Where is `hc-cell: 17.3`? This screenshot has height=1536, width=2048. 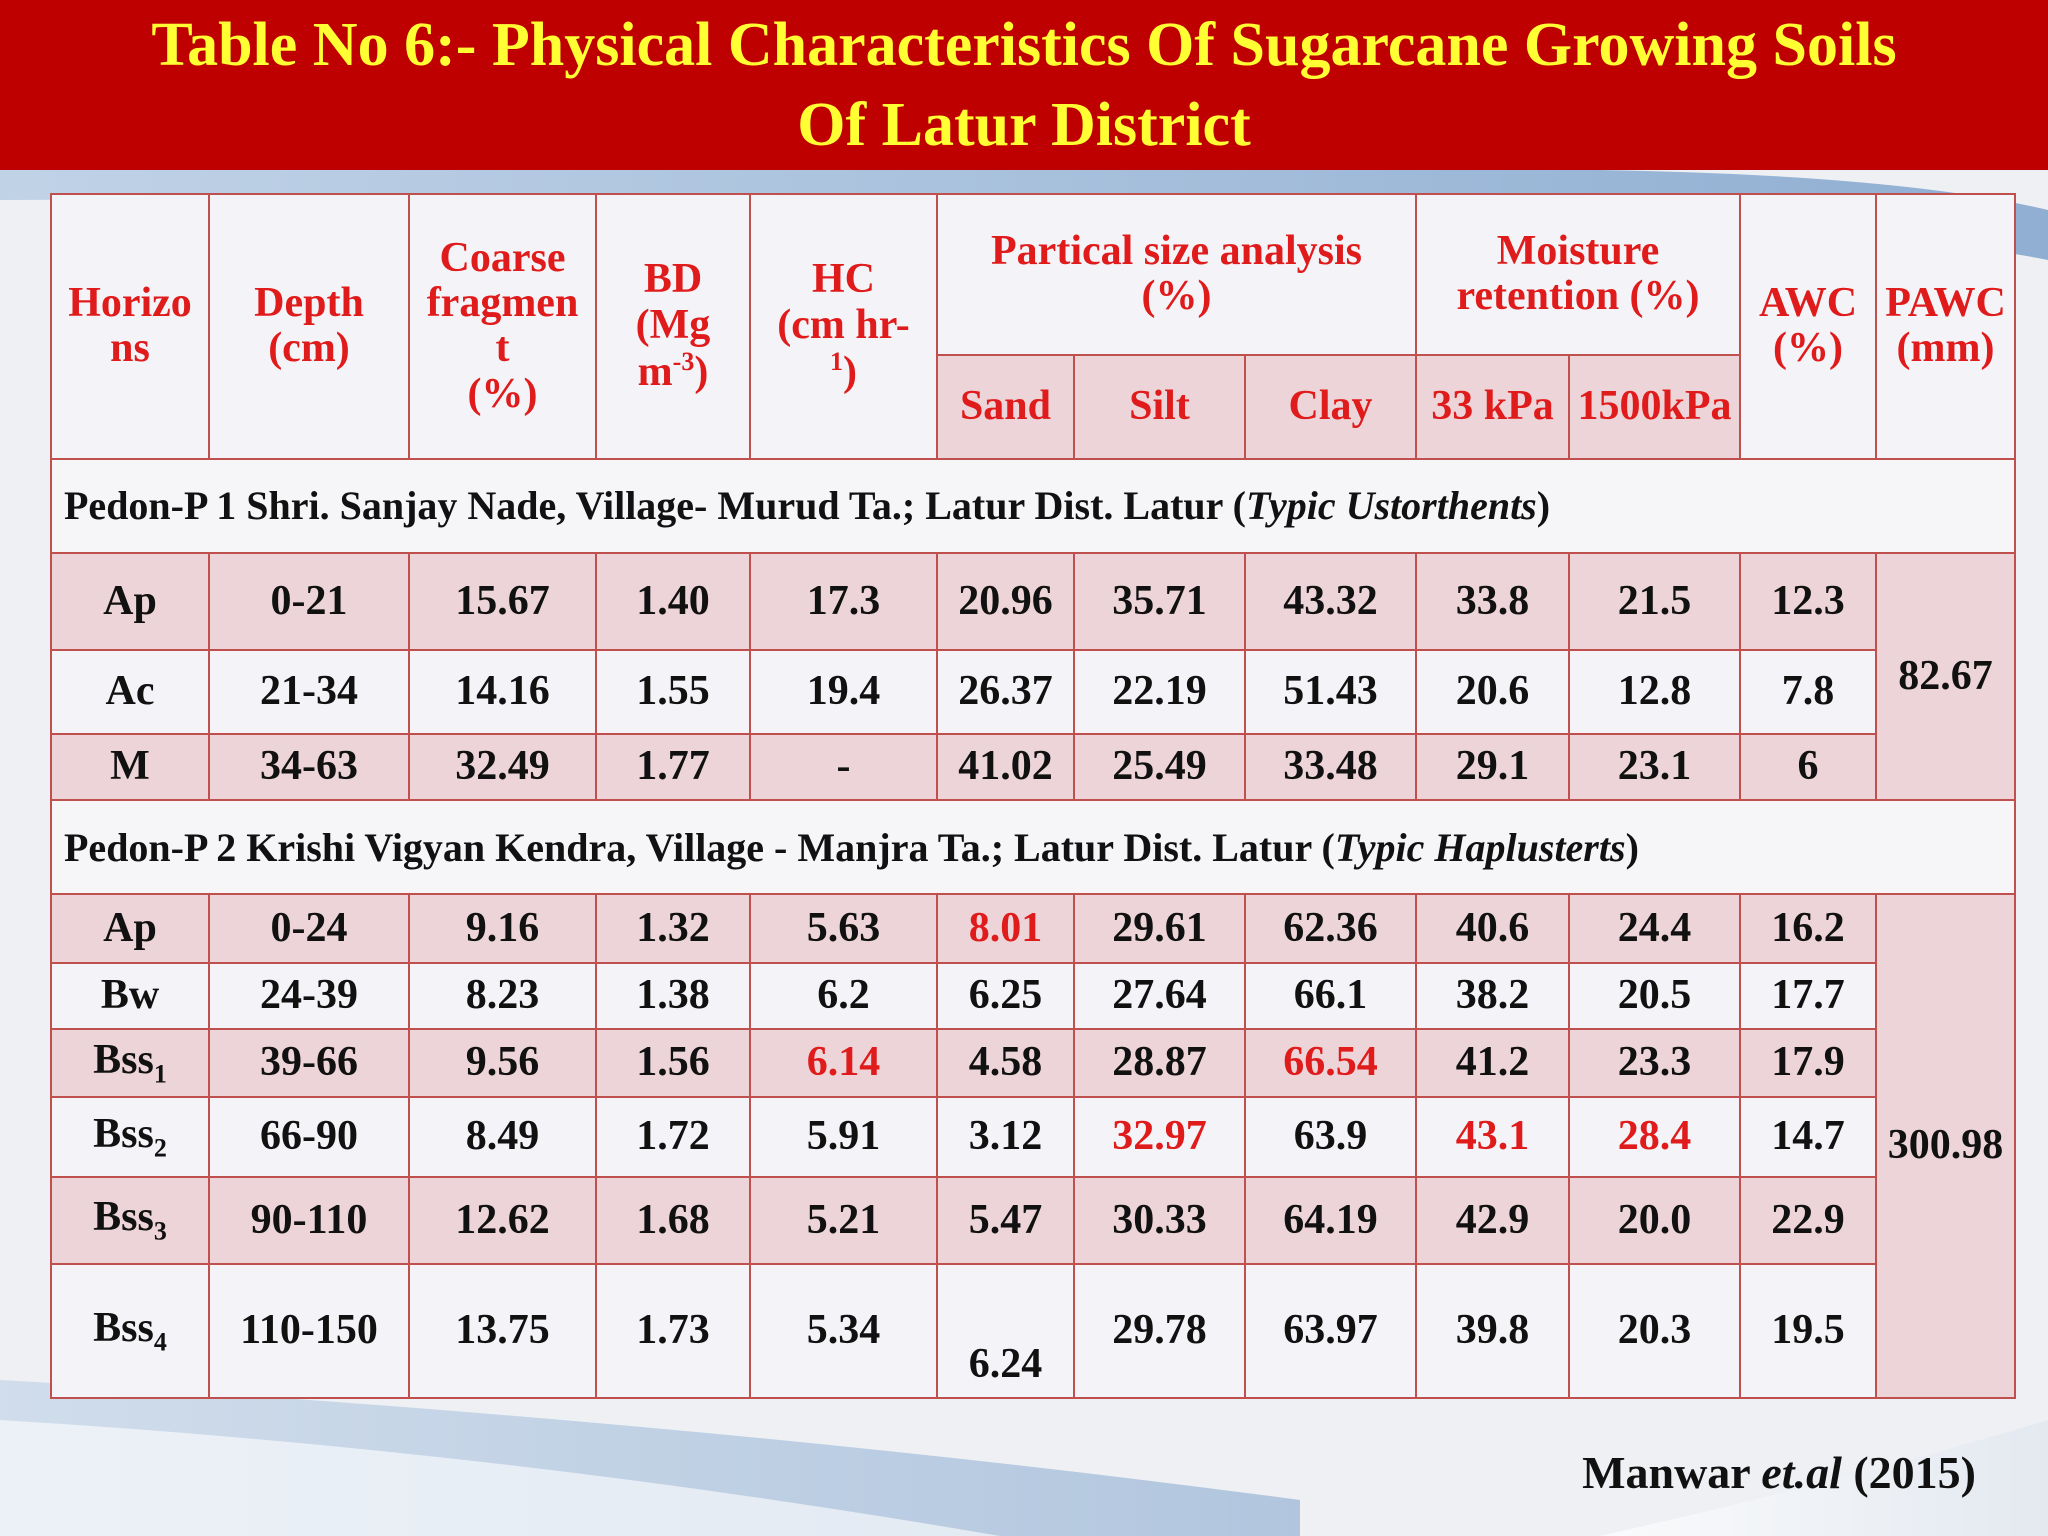
hc-cell: 17.3 is located at coordinates (843, 601).